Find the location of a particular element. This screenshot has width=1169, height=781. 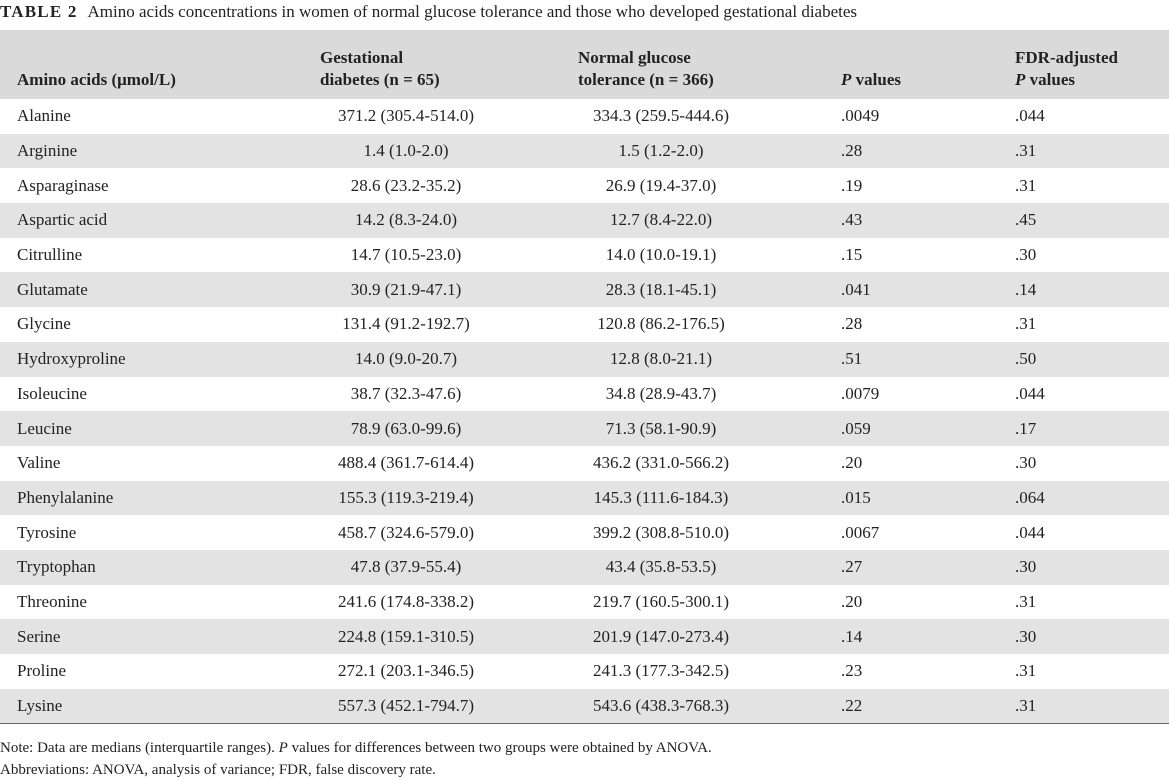

cell-p-value: .0067 is located at coordinates (860, 532).